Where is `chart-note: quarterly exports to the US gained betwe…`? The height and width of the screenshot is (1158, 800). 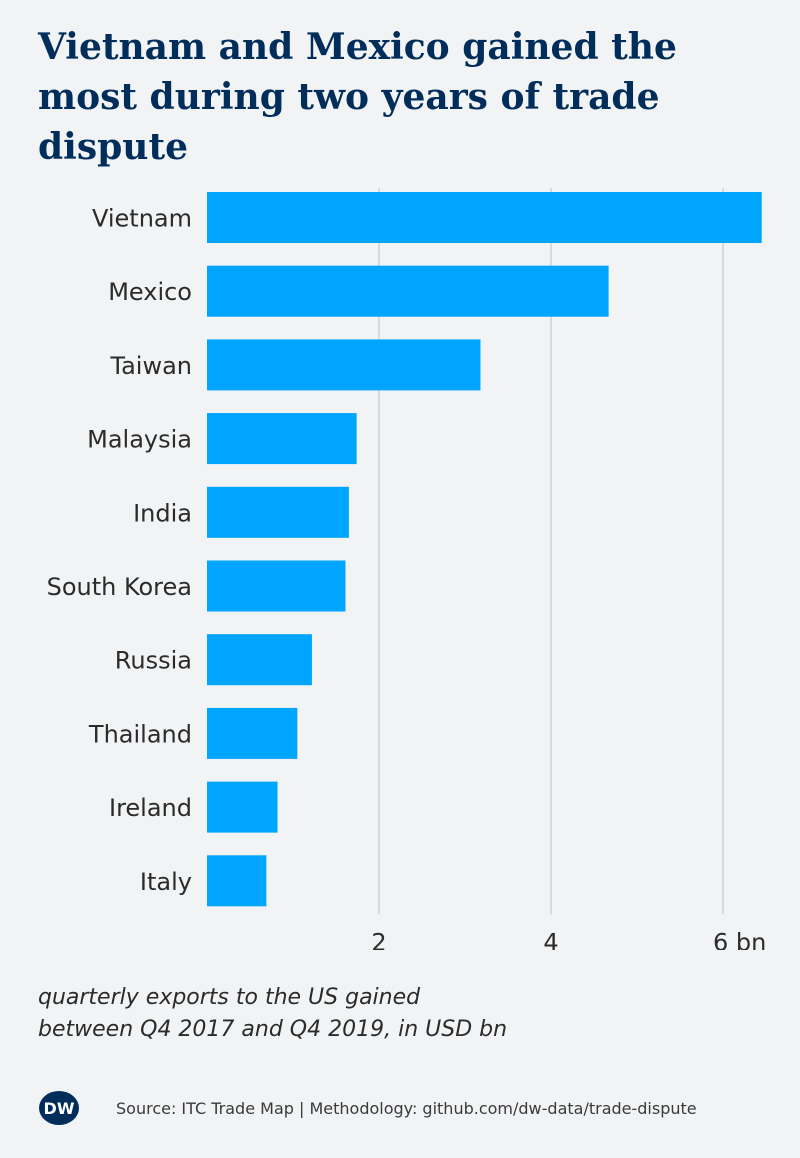 chart-note: quarterly exports to the US gained betwe… is located at coordinates (398, 1014).